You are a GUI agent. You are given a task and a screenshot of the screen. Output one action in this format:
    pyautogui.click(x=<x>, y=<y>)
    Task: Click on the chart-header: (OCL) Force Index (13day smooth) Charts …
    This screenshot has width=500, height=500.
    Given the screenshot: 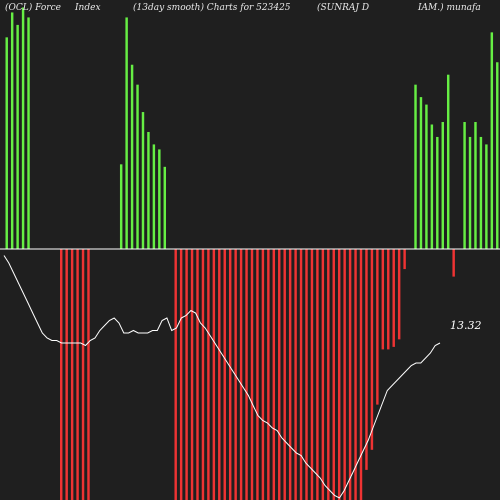 What is the action you would take?
    pyautogui.click(x=243, y=7)
    